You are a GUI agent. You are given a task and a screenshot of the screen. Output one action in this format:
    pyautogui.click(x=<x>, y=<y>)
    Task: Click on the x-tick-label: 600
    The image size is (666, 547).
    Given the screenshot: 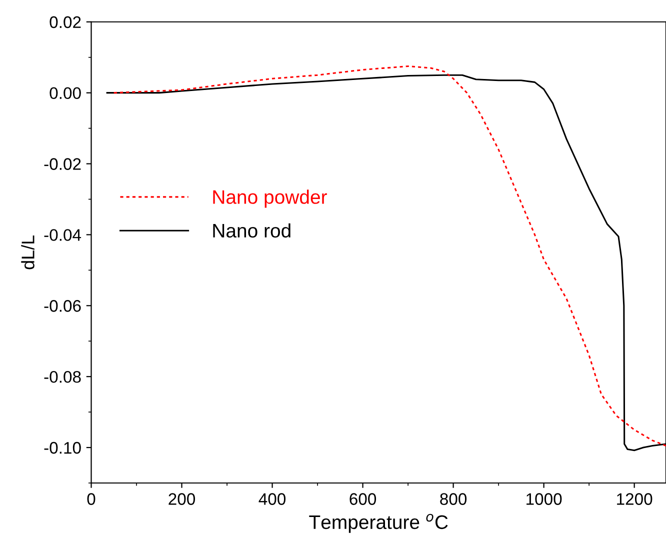 What is the action you would take?
    pyautogui.click(x=363, y=499)
    